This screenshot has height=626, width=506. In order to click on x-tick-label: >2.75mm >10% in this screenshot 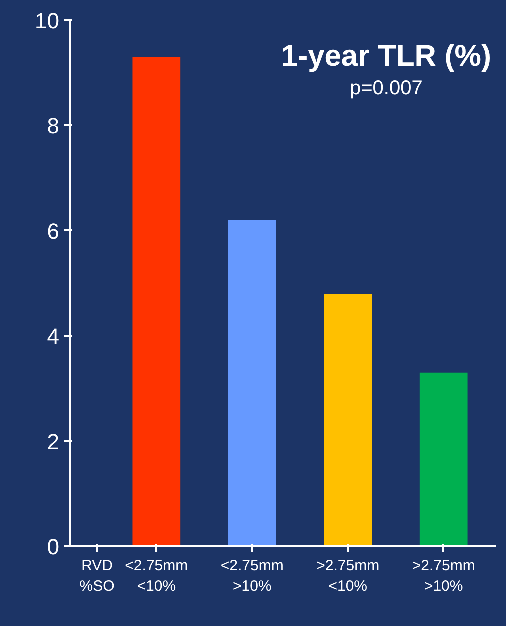, I will do `click(444, 576)`.